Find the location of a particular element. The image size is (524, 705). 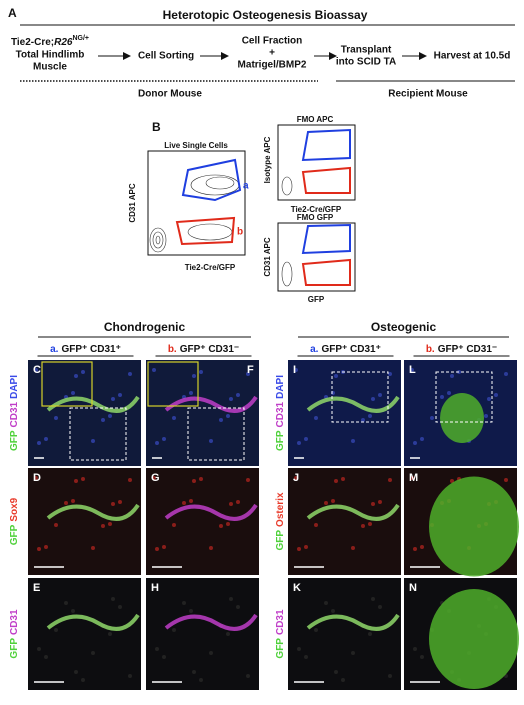

step-5: Harvest at 10.5d is located at coordinates (472, 56).